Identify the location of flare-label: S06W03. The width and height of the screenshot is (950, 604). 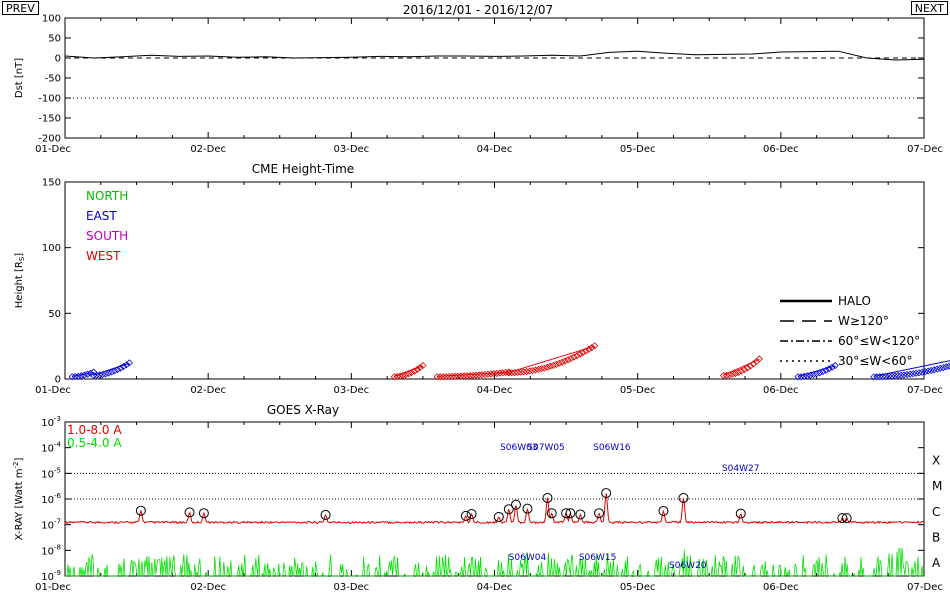
(519, 448).